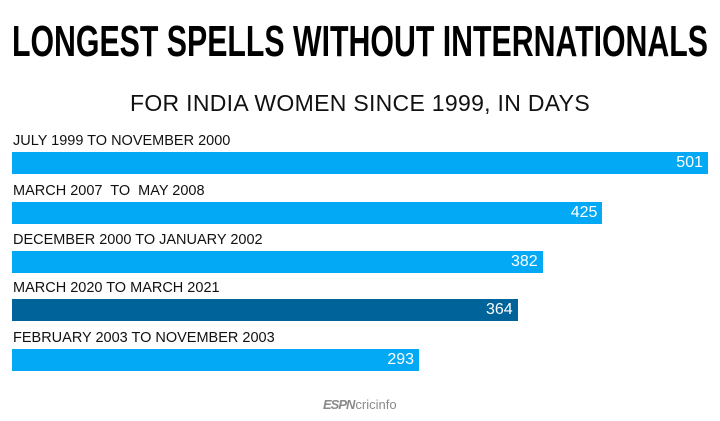 The width and height of the screenshot is (720, 421). Describe the element at coordinates (216, 360) in the screenshot. I see `bar: 293` at that location.